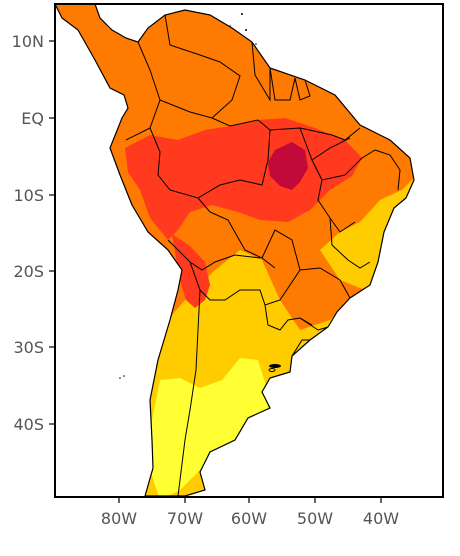 The image size is (460, 556). I want to click on lat-axis: 10N EQ 10S 20S 30S 40S, so click(33, 233).